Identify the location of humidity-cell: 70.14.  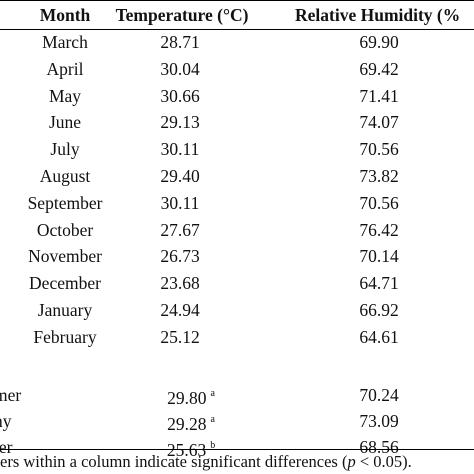
(379, 256).